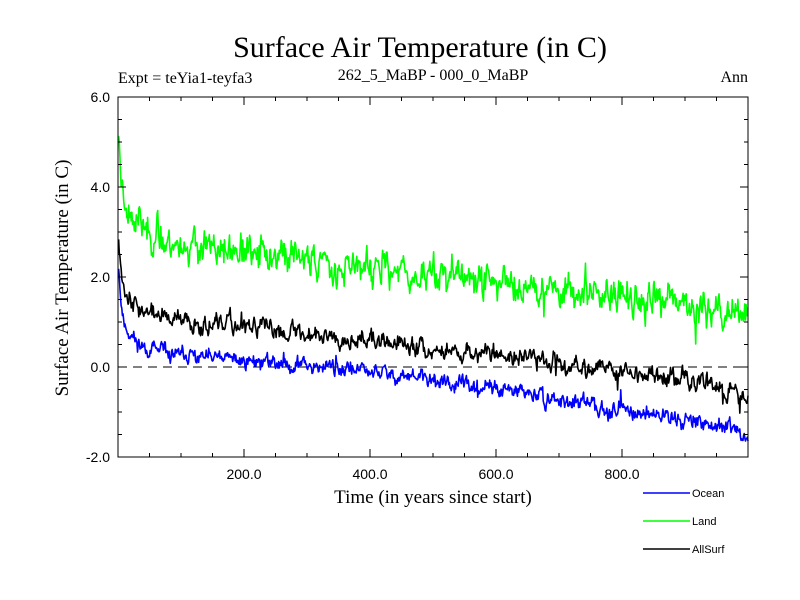 Image resolution: width=800 pixels, height=600 pixels. Describe the element at coordinates (433, 497) in the screenshot. I see `x-axis-label: Time (in years since start)` at that location.